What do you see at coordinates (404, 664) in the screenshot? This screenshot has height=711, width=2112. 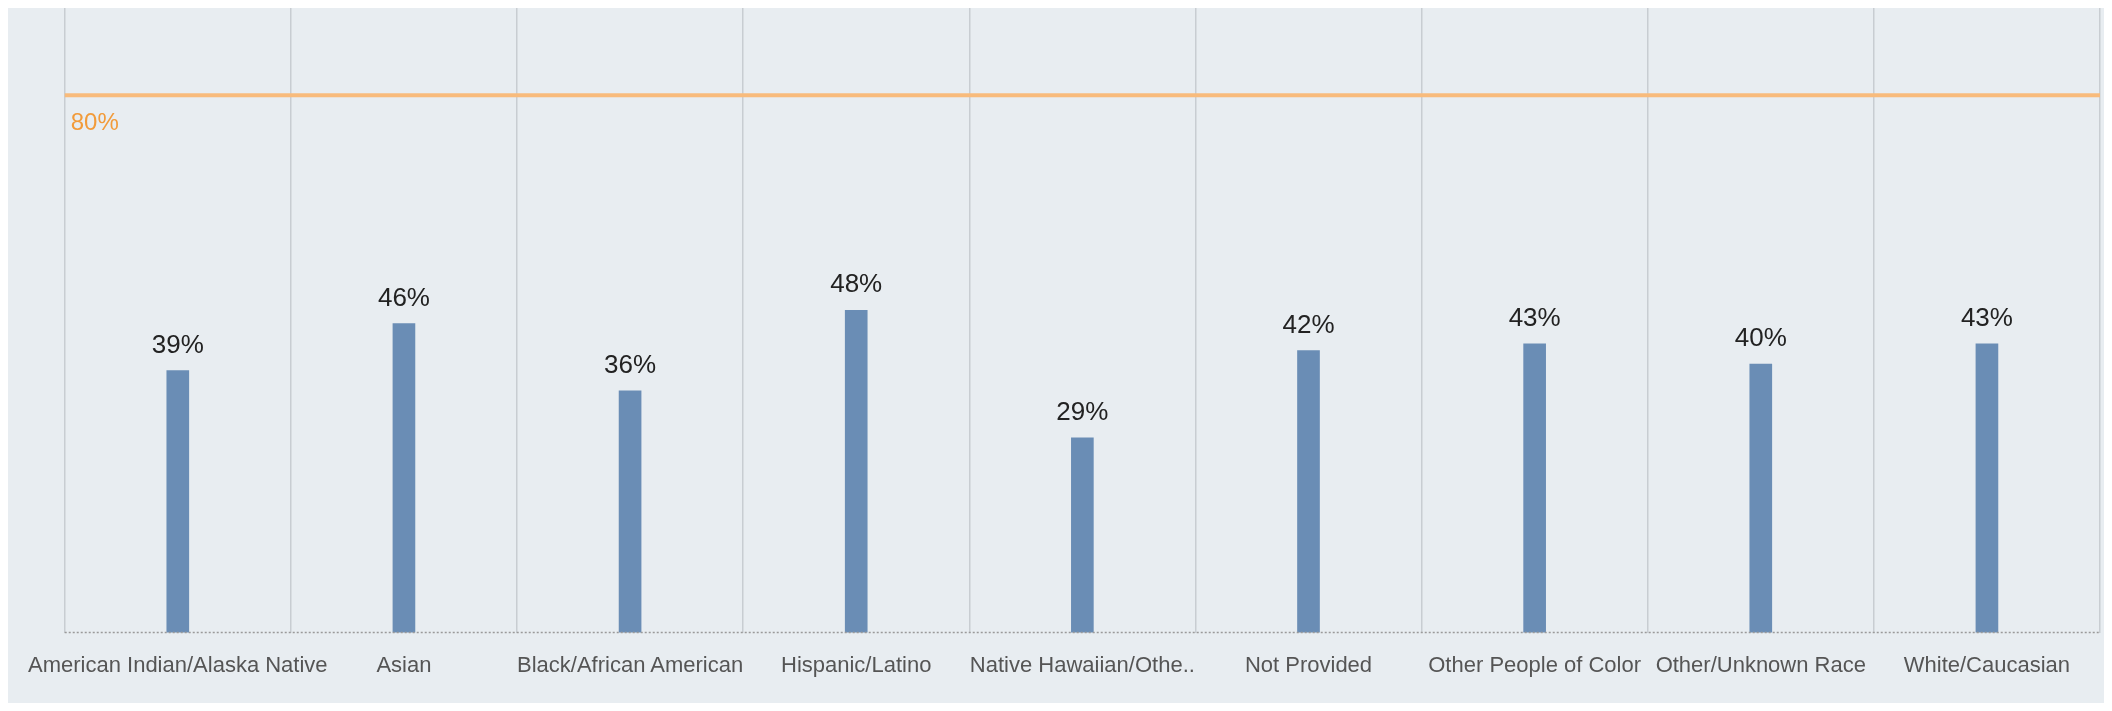 I see `x-tick-label: Asian` at bounding box center [404, 664].